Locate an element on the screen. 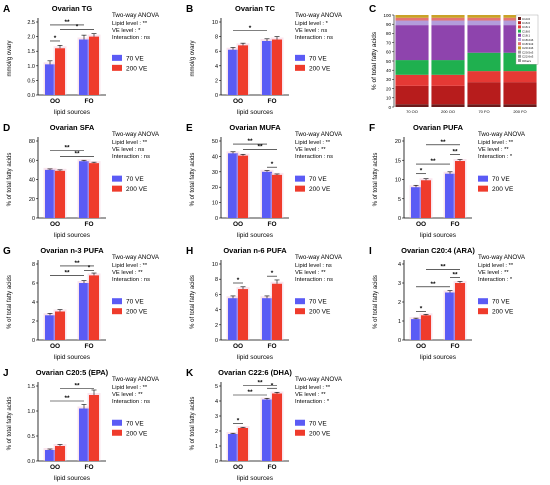 Image resolution: width=550 pixels, height=485 pixels. anova-line: Interaction : * is located at coordinates (495, 280).